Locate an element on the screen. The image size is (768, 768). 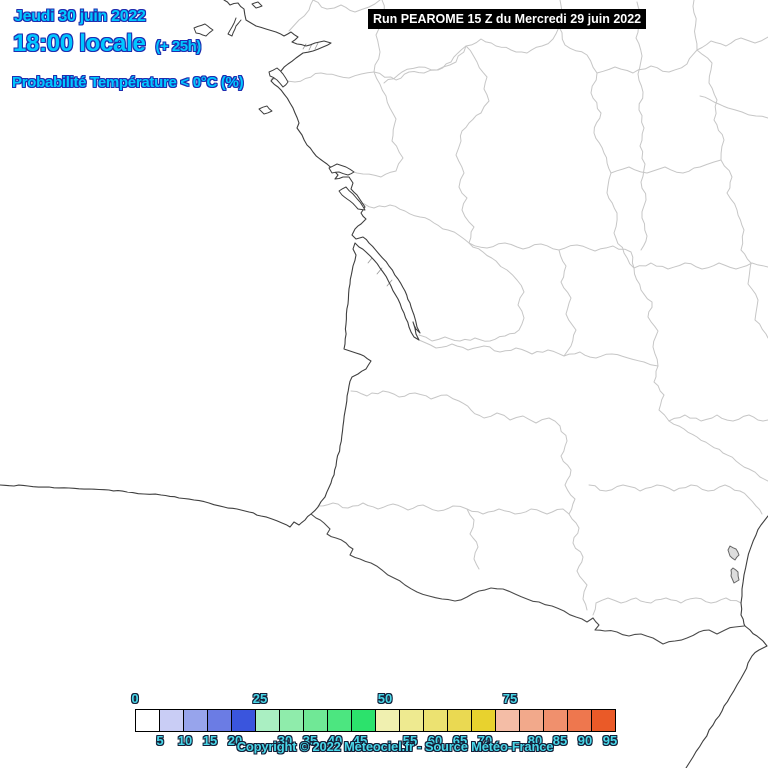
legend-label: 30 is located at coordinates (285, 740).